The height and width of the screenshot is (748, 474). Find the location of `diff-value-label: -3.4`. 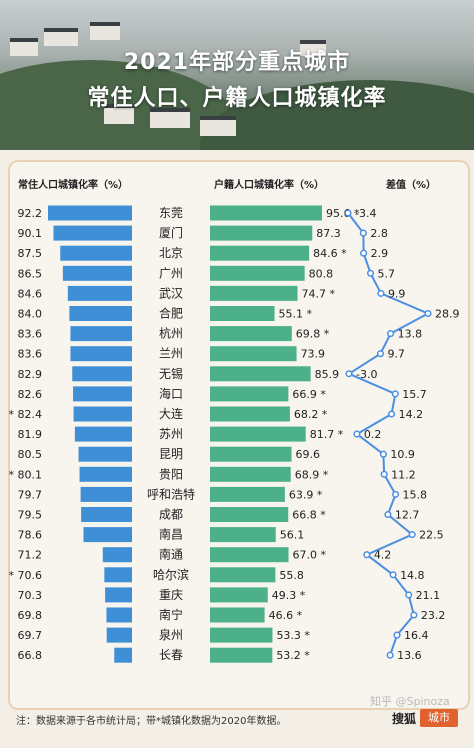

diff-value-label: -3.4 is located at coordinates (365, 213).